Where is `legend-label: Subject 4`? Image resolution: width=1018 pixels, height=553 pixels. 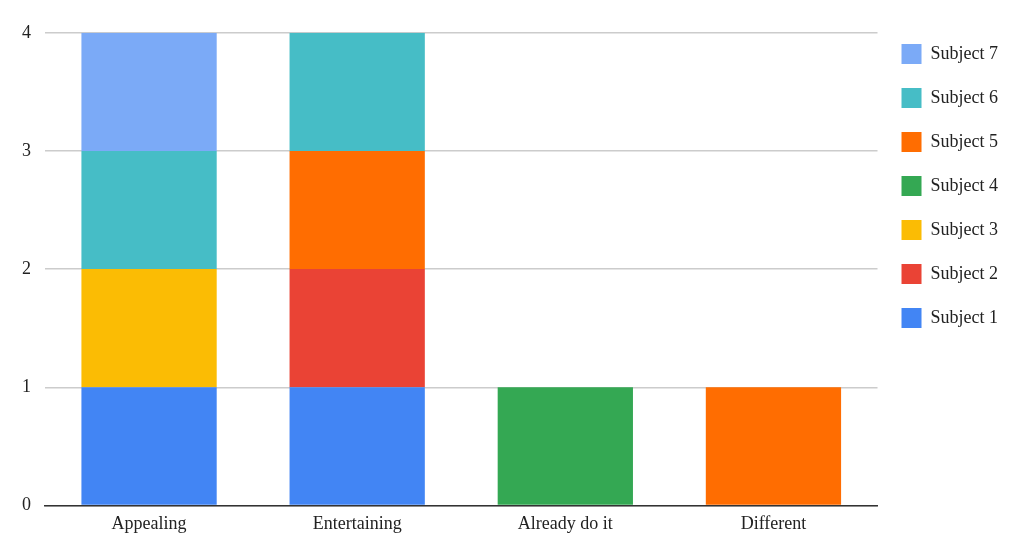
legend-label: Subject 4 is located at coordinates (964, 184).